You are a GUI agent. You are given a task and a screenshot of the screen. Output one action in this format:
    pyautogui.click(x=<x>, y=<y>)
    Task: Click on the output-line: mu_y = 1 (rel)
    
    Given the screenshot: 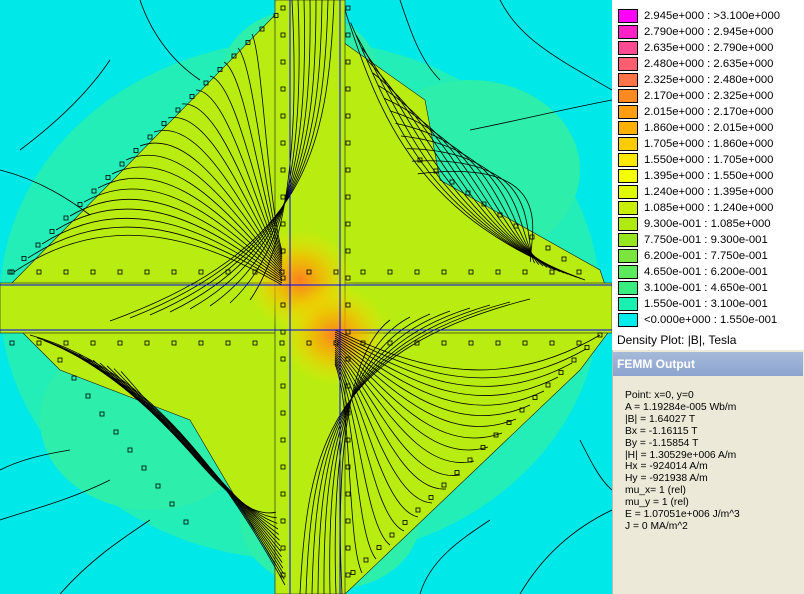 What is the action you would take?
    pyautogui.click(x=657, y=503)
    